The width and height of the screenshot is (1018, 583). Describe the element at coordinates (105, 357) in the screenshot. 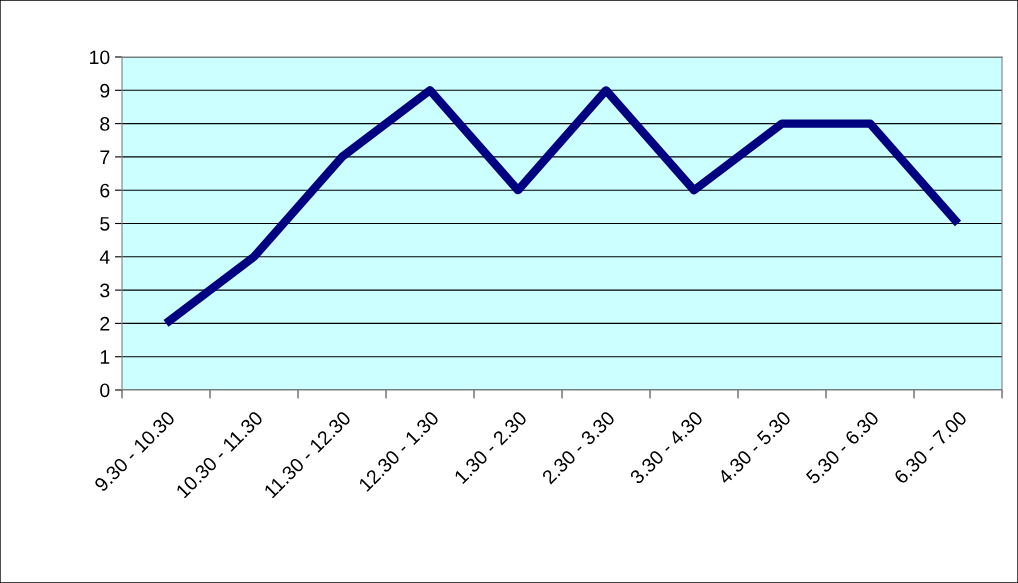

I see `y-tick-label: 1` at that location.